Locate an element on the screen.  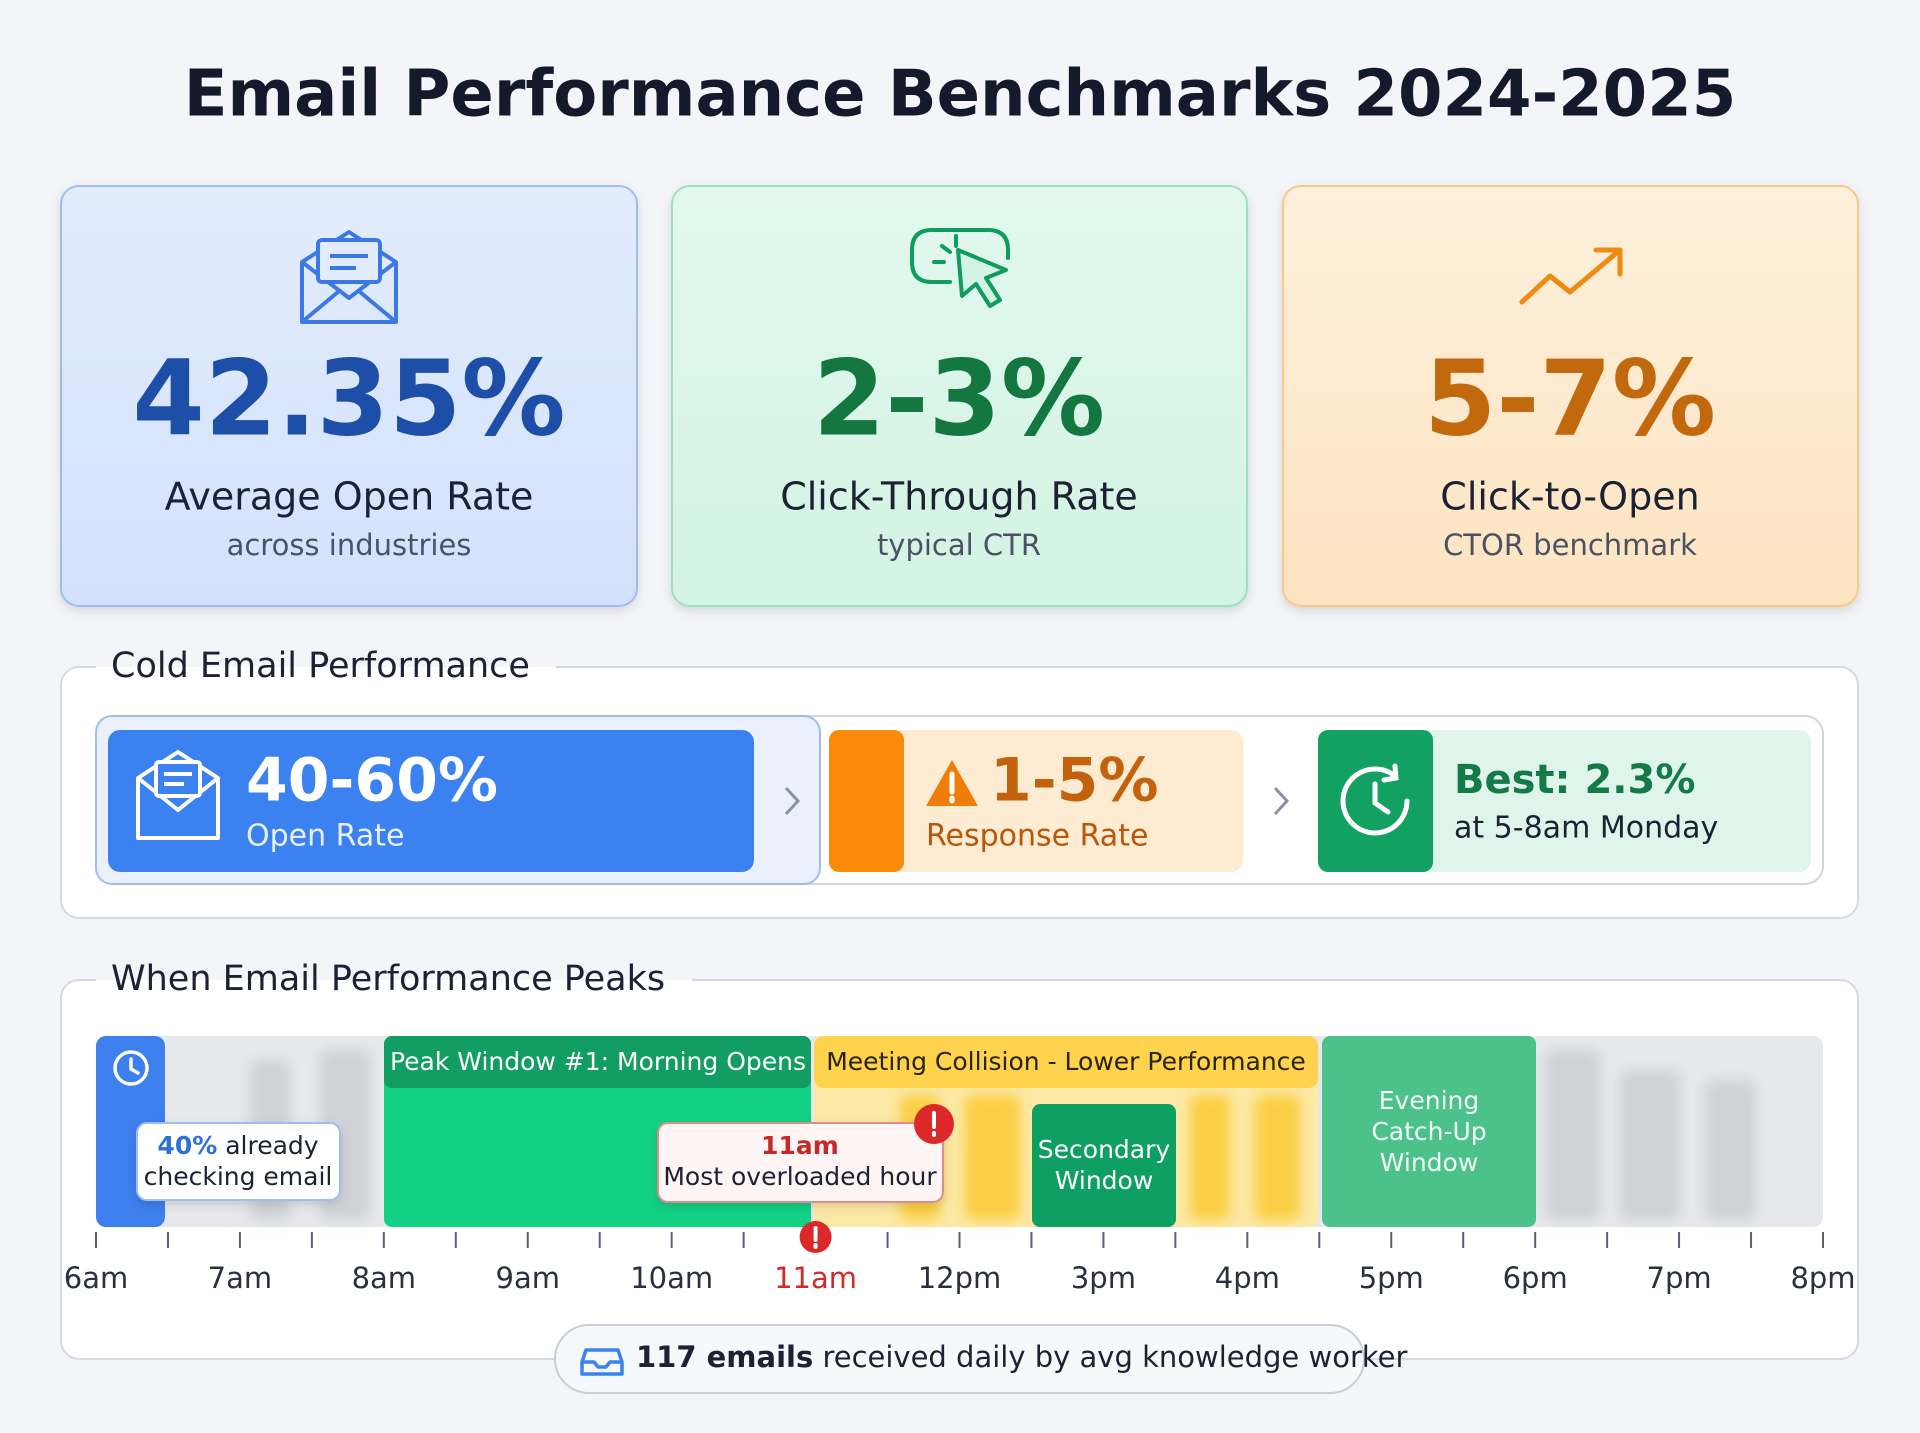
hour-label: 6pm is located at coordinates (1535, 1278).